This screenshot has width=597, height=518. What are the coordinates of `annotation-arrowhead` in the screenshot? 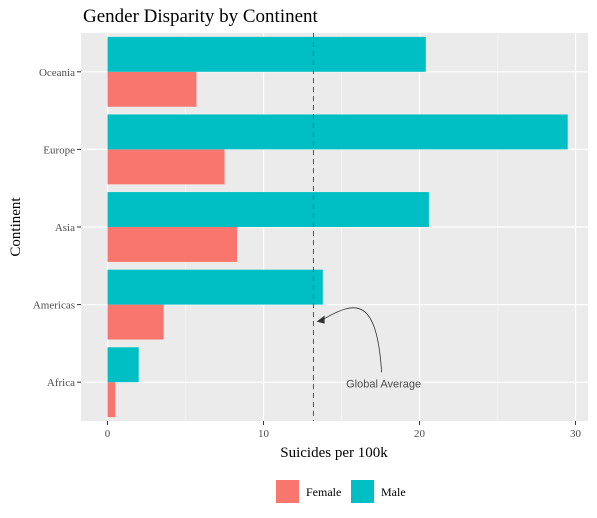 It's located at (320, 319).